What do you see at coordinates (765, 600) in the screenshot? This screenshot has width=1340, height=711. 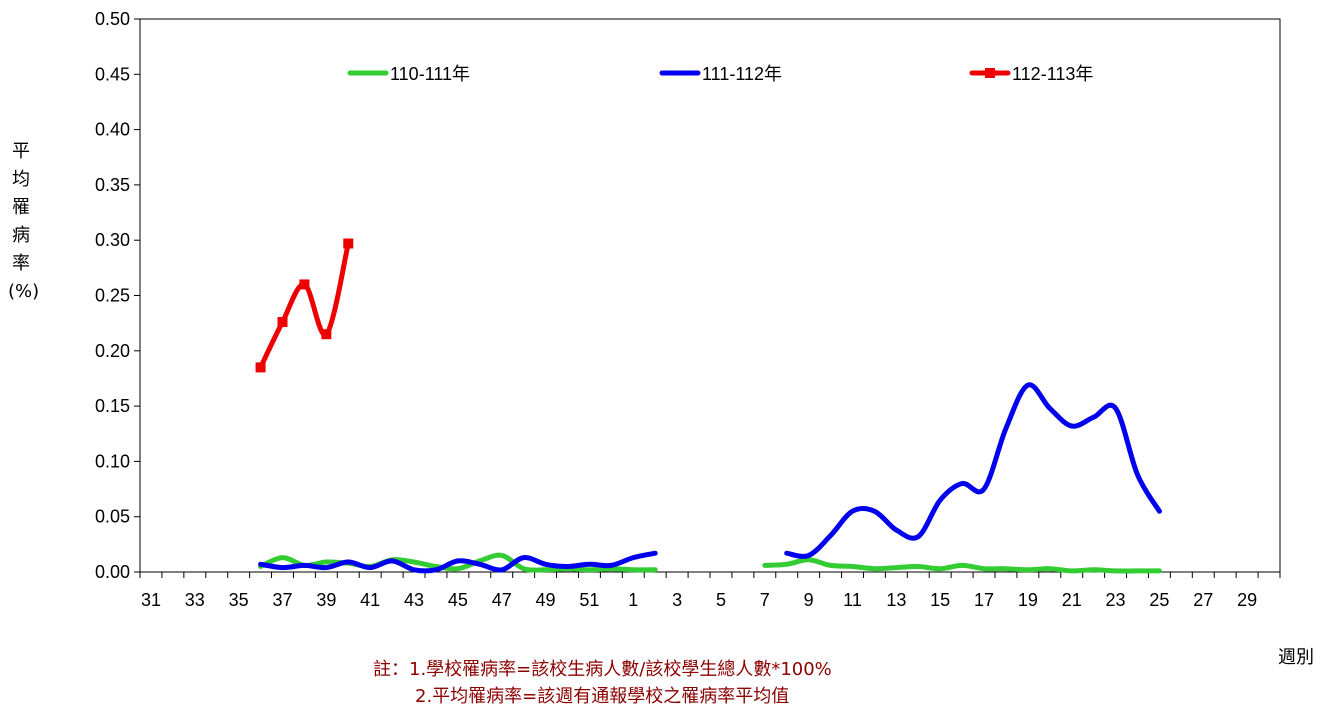 I see `x-tick-label: 7` at bounding box center [765, 600].